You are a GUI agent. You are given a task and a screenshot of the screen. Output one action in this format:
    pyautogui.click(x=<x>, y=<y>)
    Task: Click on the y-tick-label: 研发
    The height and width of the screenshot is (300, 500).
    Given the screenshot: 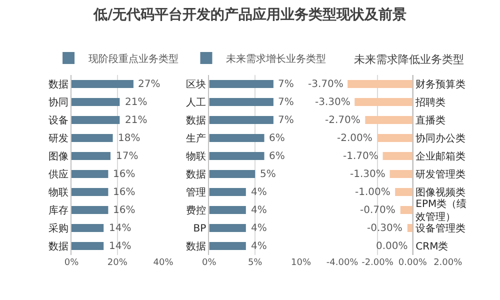 What is the action you would take?
    pyautogui.click(x=58, y=139)
    